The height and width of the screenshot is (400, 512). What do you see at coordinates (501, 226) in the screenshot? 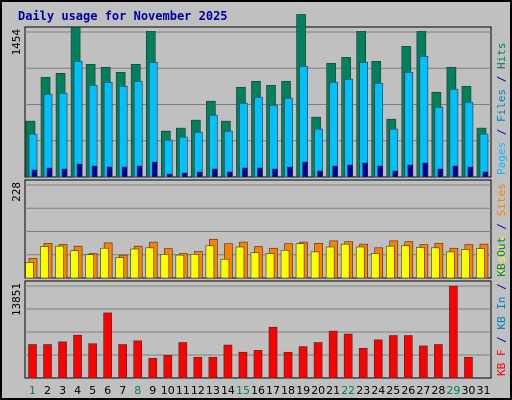
I see `panel-visits-legend-part: /` at bounding box center [501, 226].